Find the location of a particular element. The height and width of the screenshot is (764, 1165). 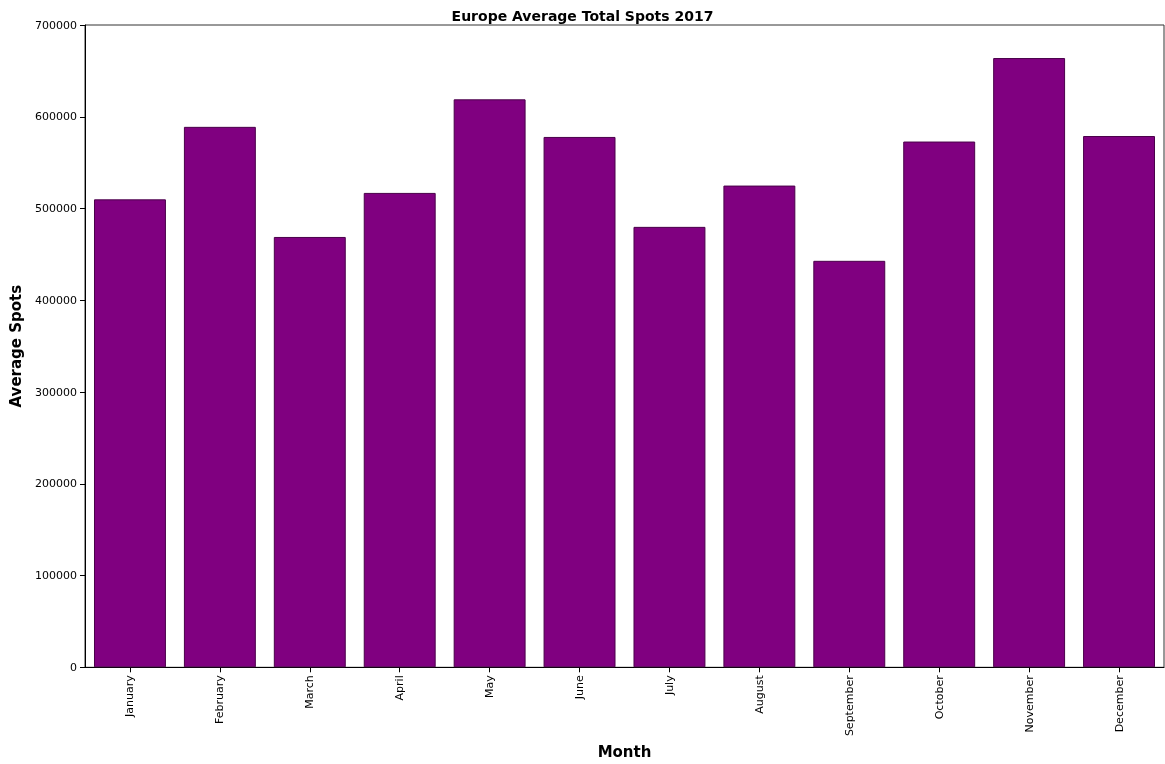

x-tick-label: October is located at coordinates (939, 697).